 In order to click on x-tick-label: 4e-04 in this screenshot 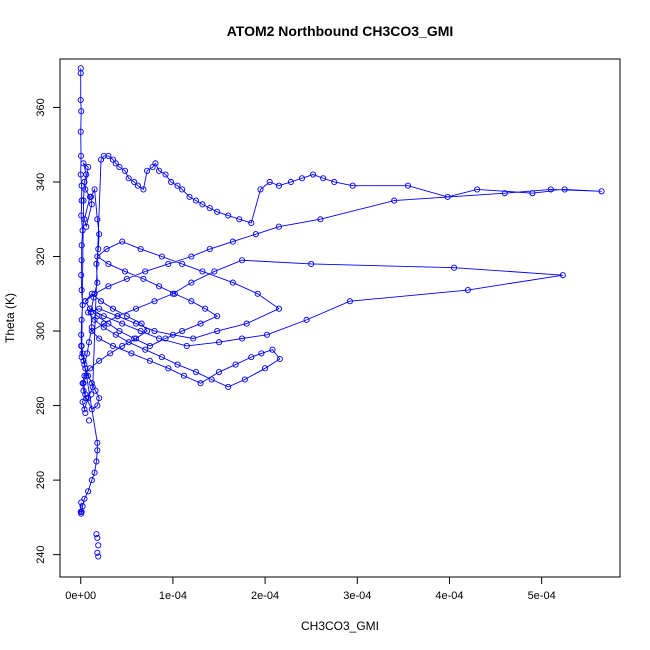, I will do `click(449, 596)`.